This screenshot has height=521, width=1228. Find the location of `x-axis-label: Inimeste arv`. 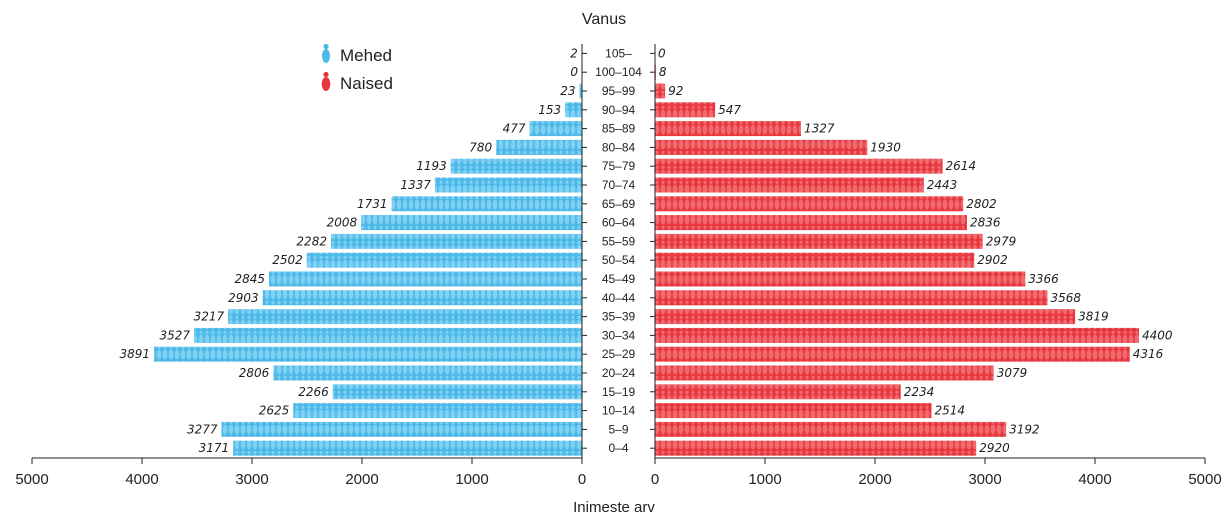

x-axis-label: Inimeste arv is located at coordinates (614, 507).